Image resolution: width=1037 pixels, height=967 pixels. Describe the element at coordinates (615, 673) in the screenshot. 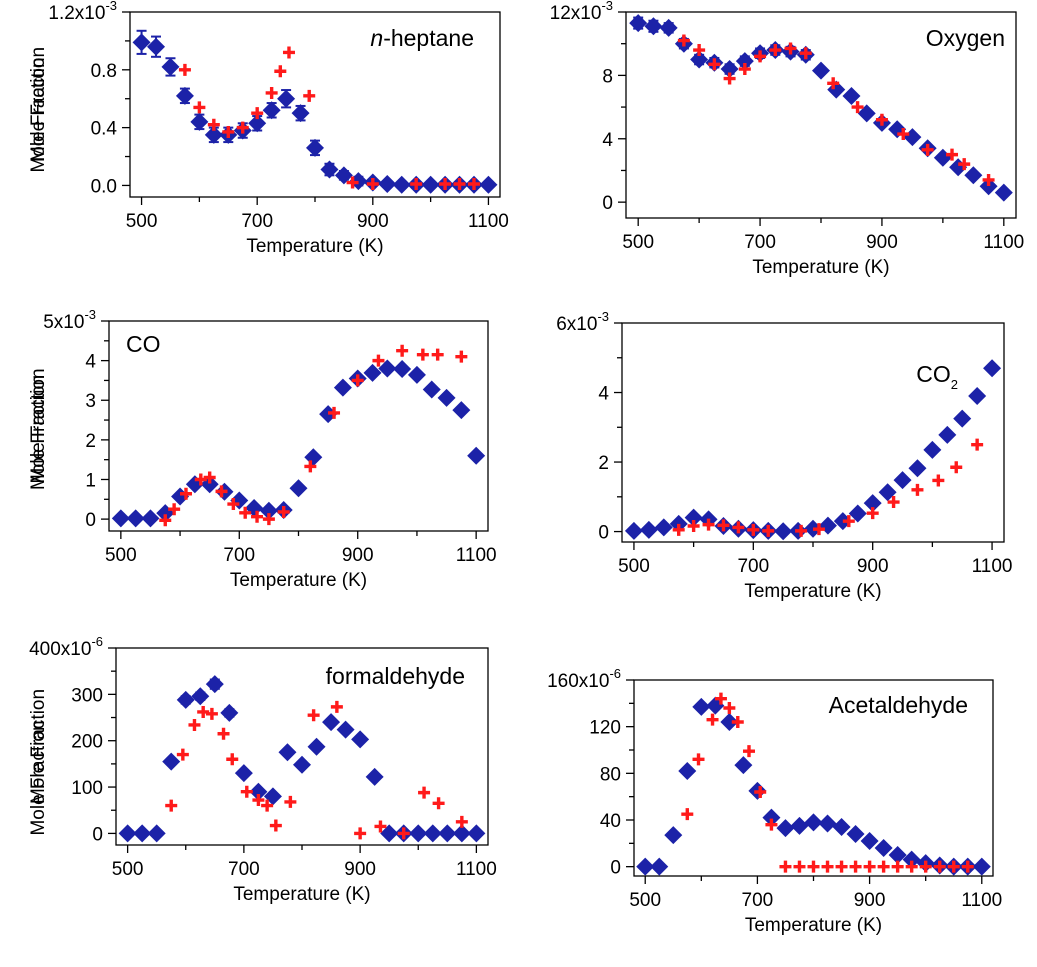

I see `y-exponent: -6` at that location.